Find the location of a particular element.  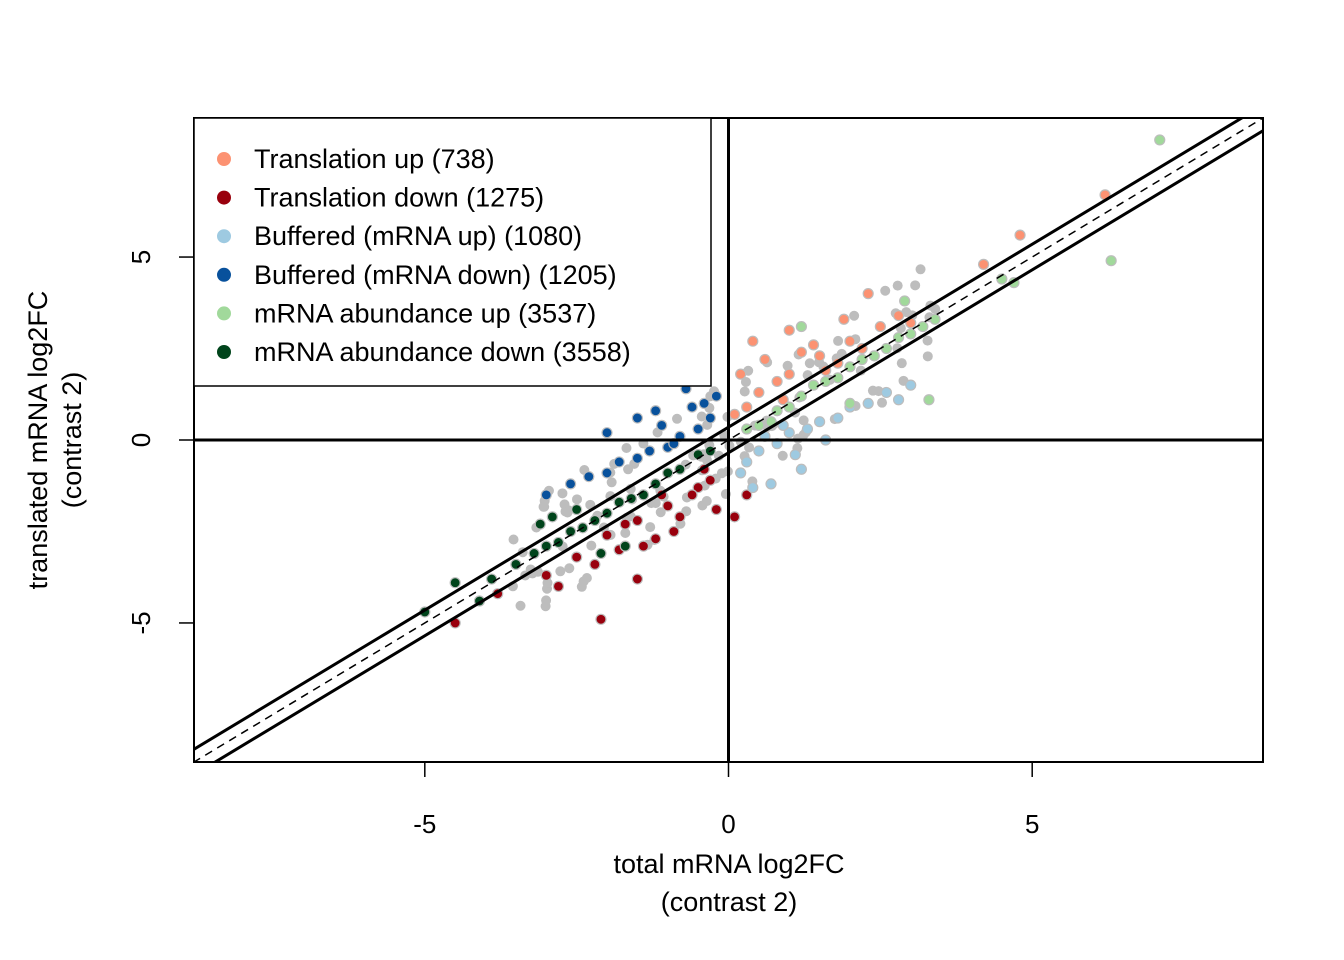

x-axis-title-line1: total mRNA log2FC is located at coordinates (728, 864).